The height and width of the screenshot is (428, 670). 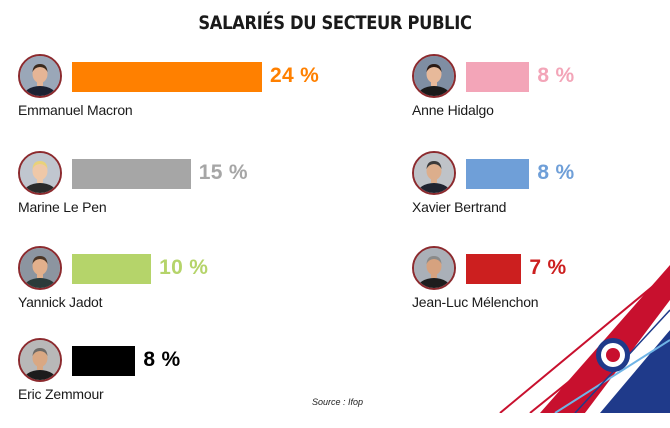 What do you see at coordinates (541, 196) in the screenshot?
I see `candidate-xavier-bertrand: 8 % Xavier Bertrand` at bounding box center [541, 196].